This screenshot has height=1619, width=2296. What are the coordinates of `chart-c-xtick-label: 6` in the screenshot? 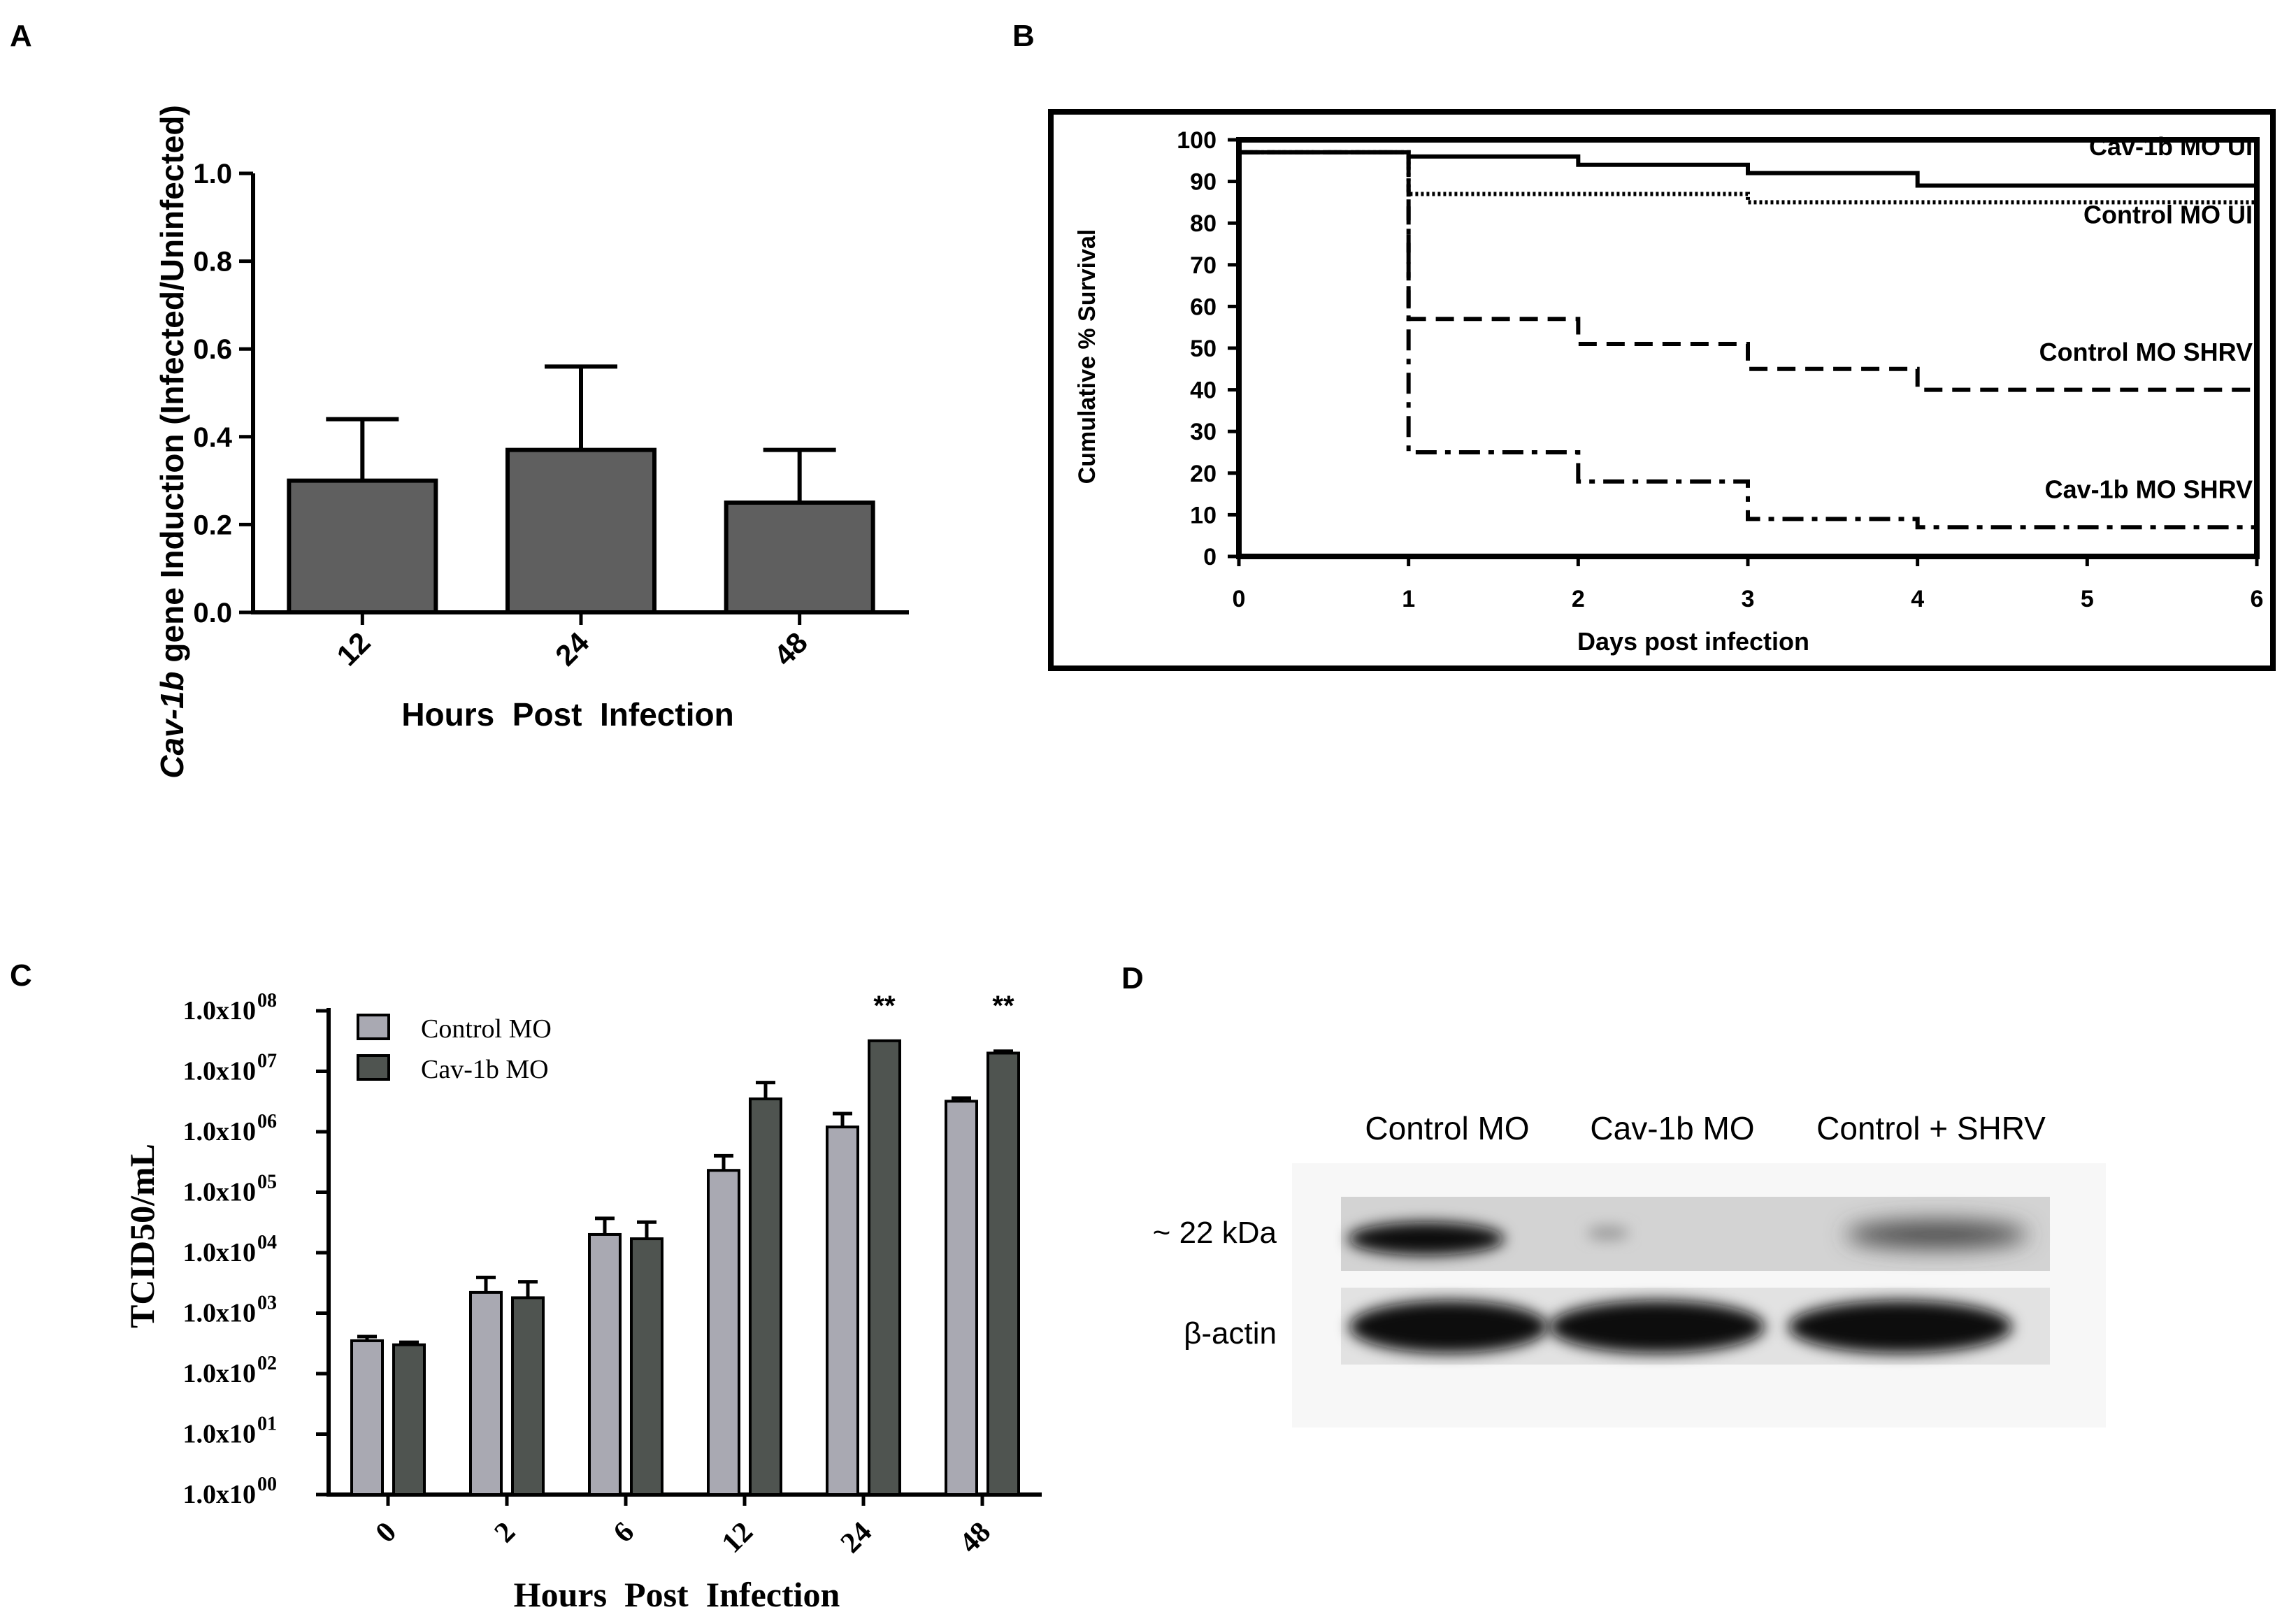 It's located at (624, 1532).